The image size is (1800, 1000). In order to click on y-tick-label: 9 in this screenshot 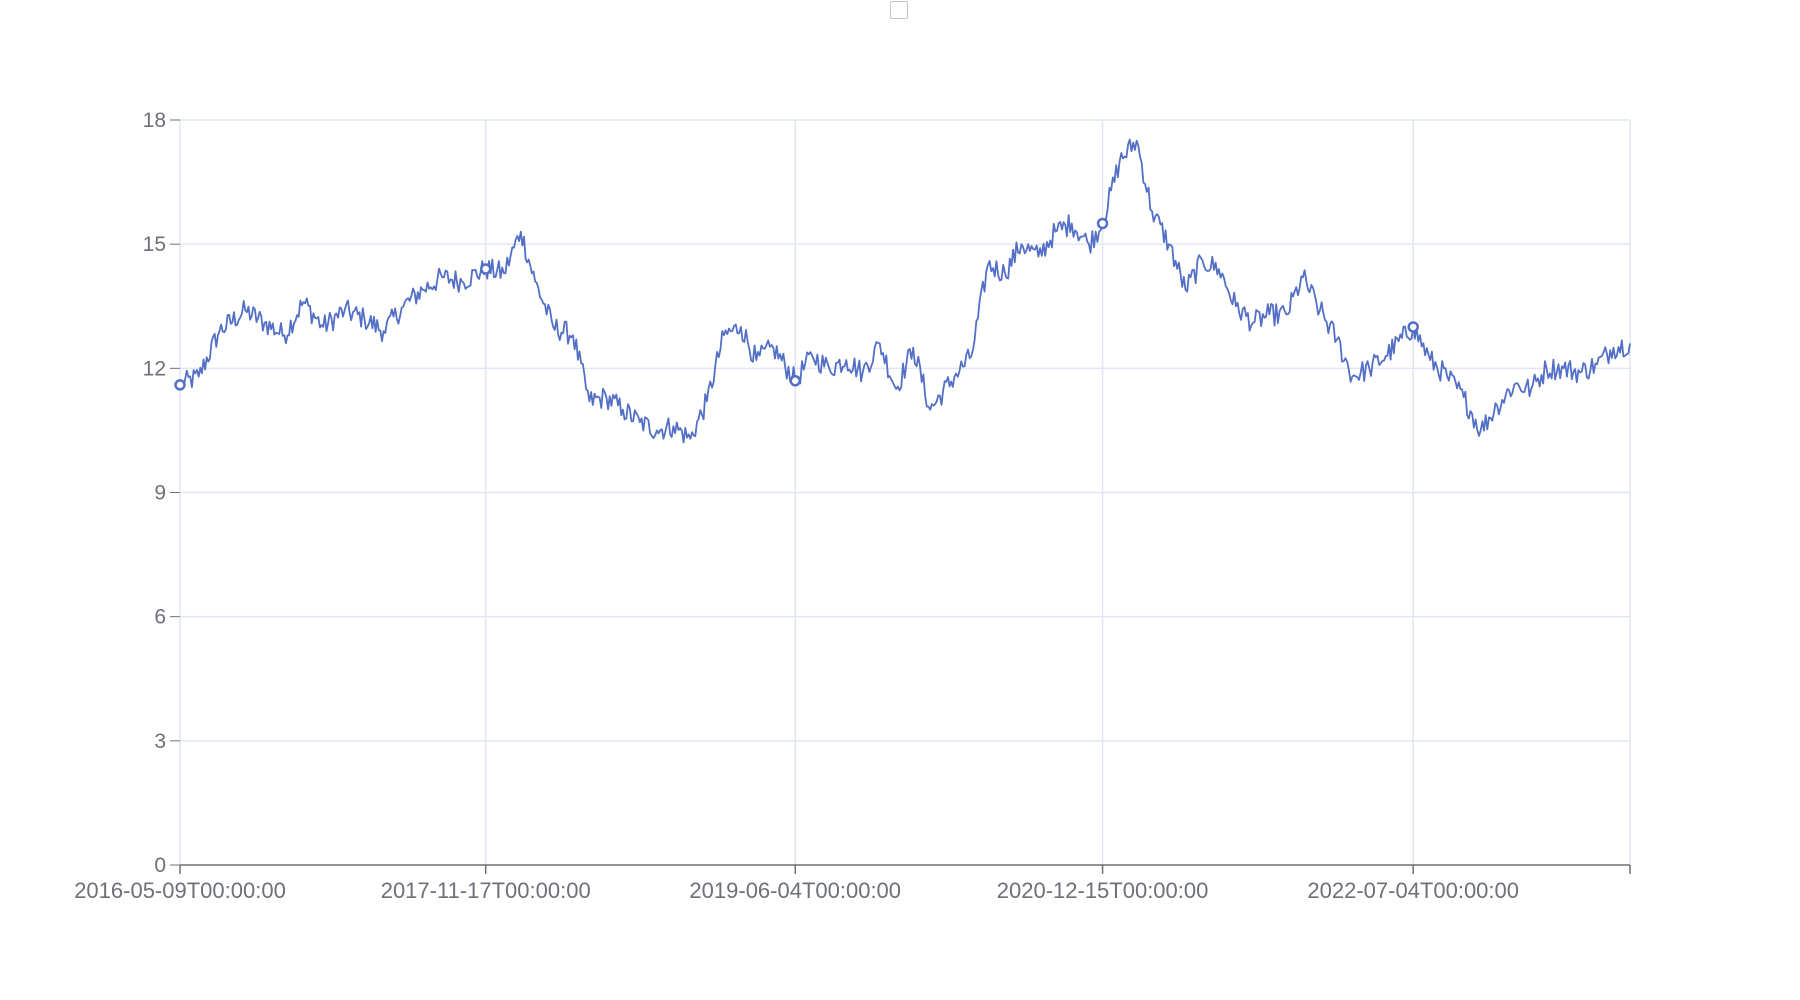, I will do `click(160, 493)`.